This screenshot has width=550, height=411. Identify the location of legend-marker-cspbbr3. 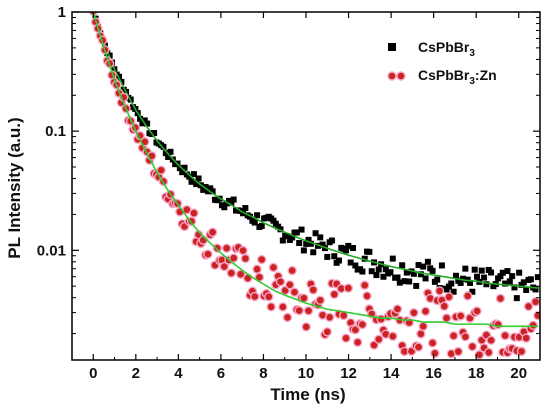
(392, 47).